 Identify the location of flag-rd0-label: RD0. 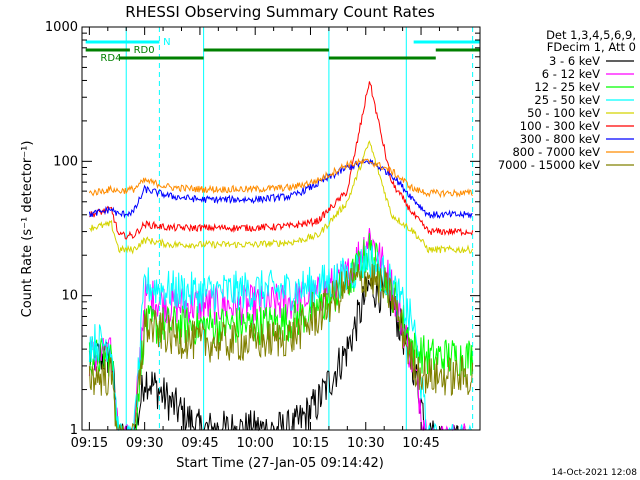
(144, 50).